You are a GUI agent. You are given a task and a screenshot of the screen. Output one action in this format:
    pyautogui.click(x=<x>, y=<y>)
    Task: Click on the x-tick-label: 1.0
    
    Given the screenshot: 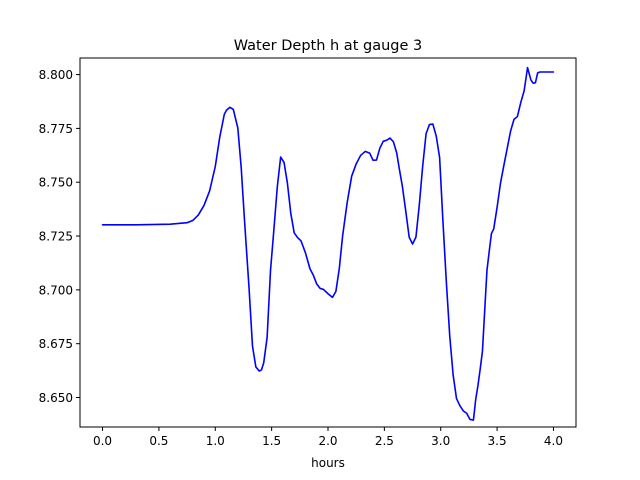 What is the action you would take?
    pyautogui.click(x=215, y=441)
    